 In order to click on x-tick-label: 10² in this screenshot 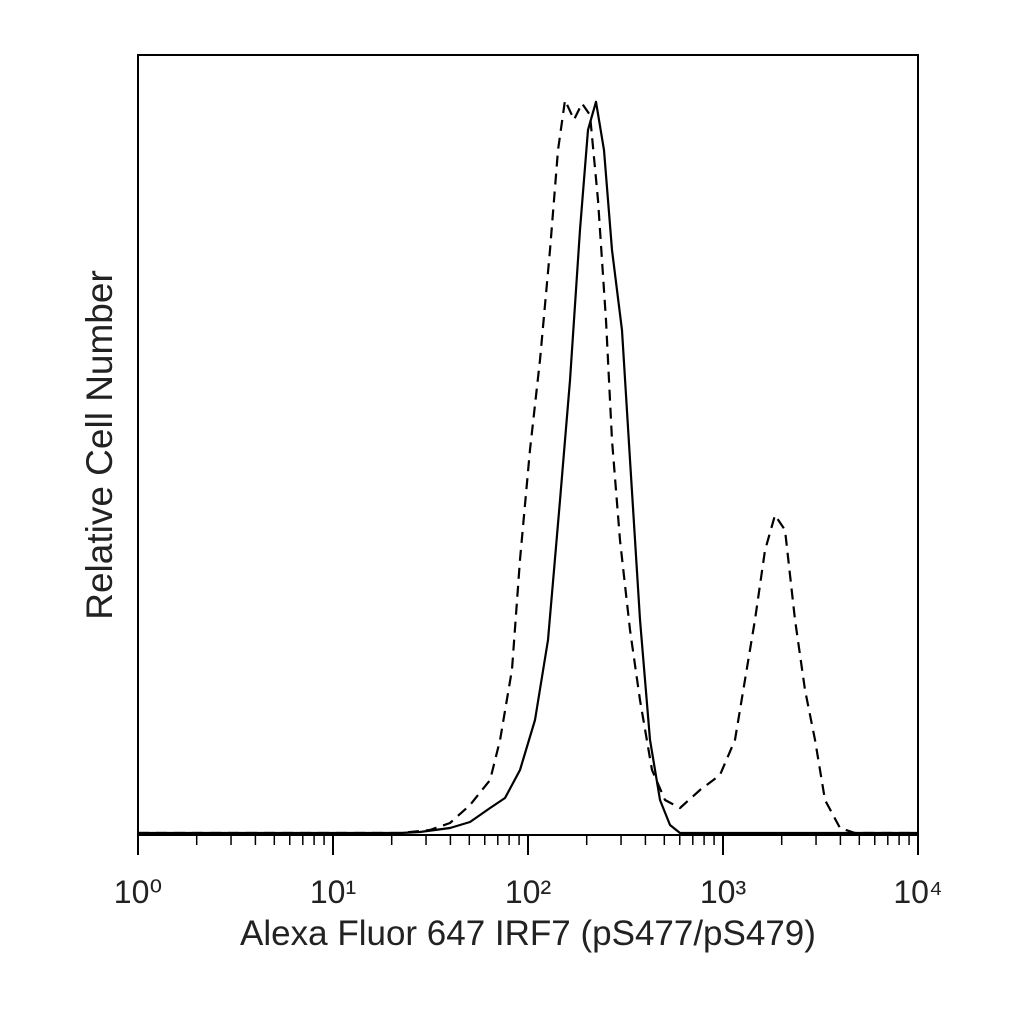, I will do `click(528, 892)`.